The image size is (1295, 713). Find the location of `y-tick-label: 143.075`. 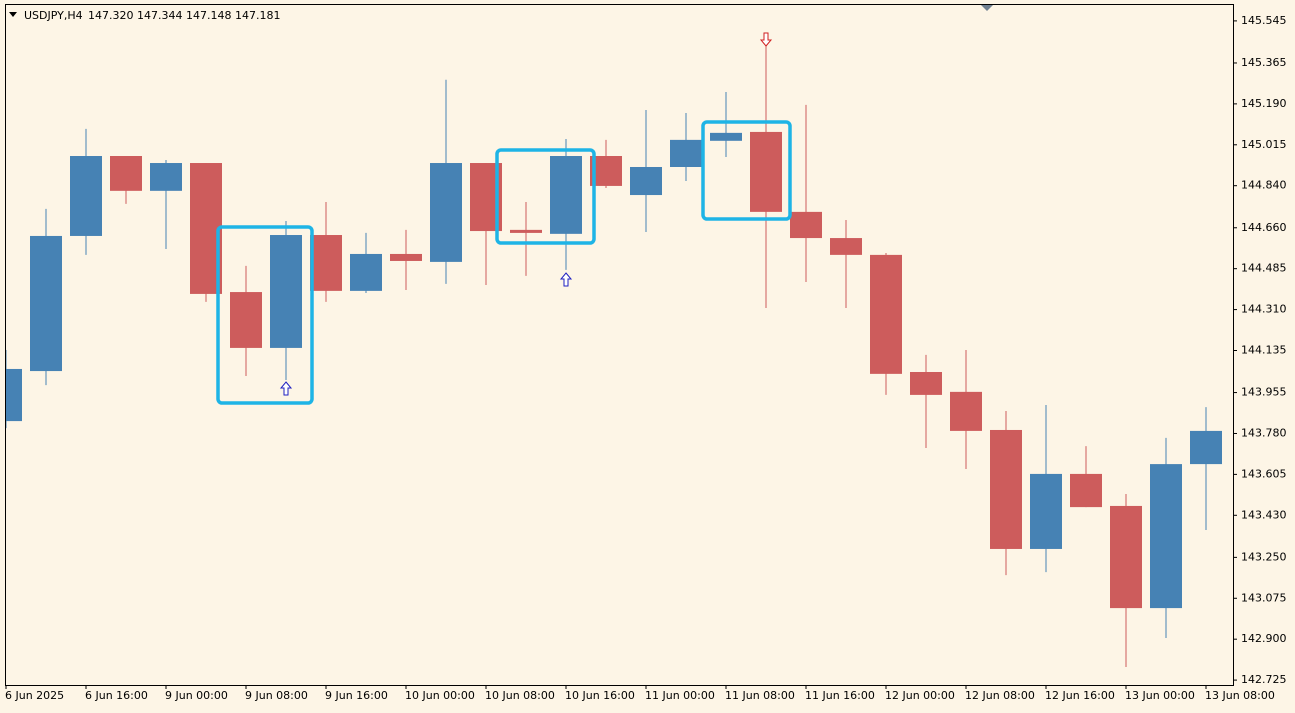

y-tick-label: 143.075 is located at coordinates (1264, 597).